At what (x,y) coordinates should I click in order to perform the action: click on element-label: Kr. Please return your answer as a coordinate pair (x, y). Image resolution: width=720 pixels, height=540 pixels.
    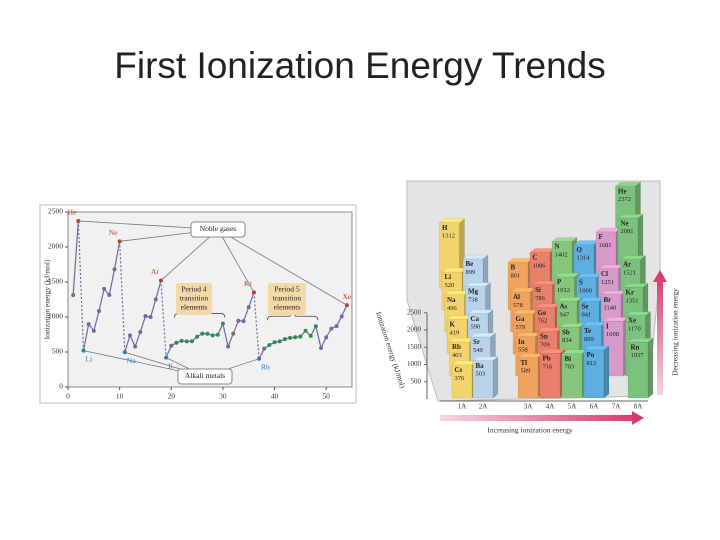
    Looking at the image, I should click on (248, 283).